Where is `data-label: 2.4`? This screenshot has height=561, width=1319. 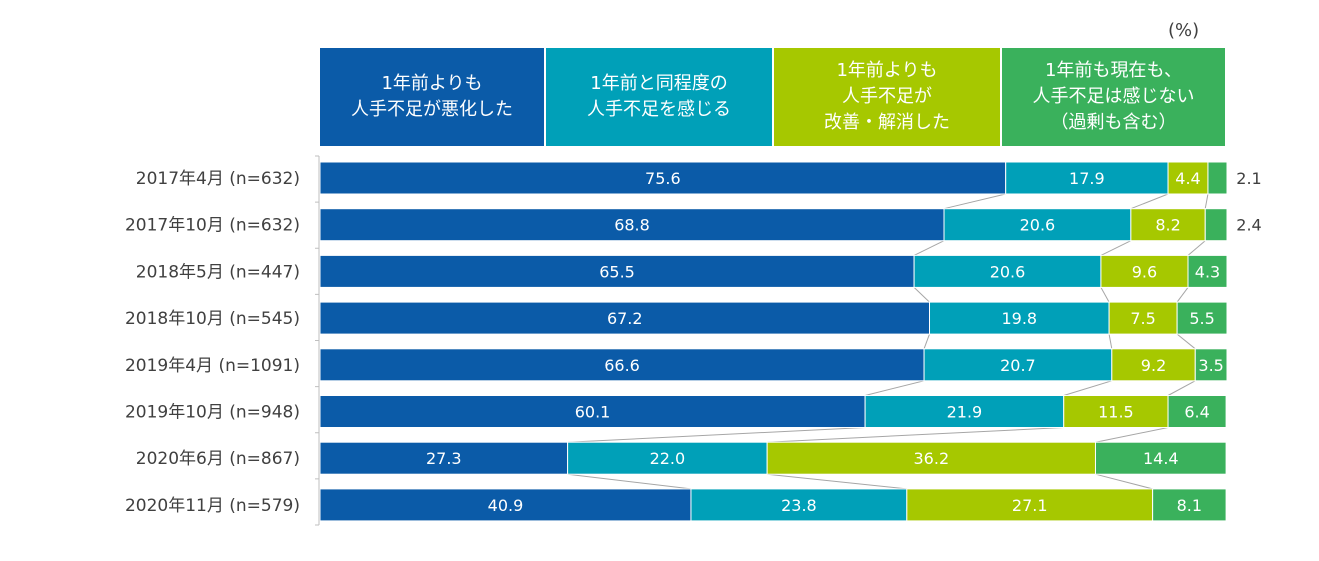 data-label: 2.4 is located at coordinates (1248, 225).